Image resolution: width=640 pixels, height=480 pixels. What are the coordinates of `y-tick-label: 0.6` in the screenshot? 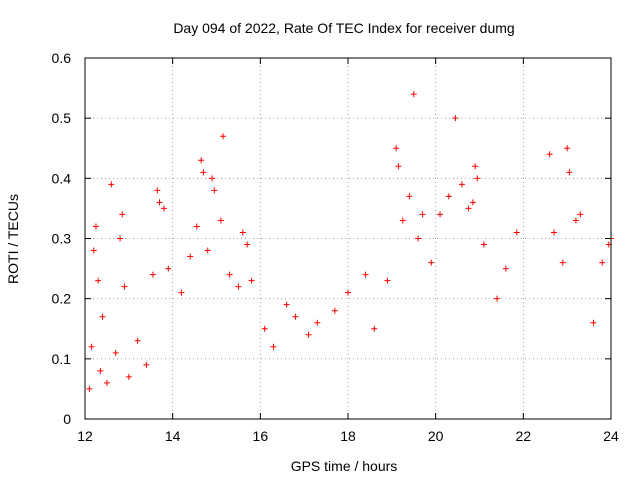 It's located at (62, 58).